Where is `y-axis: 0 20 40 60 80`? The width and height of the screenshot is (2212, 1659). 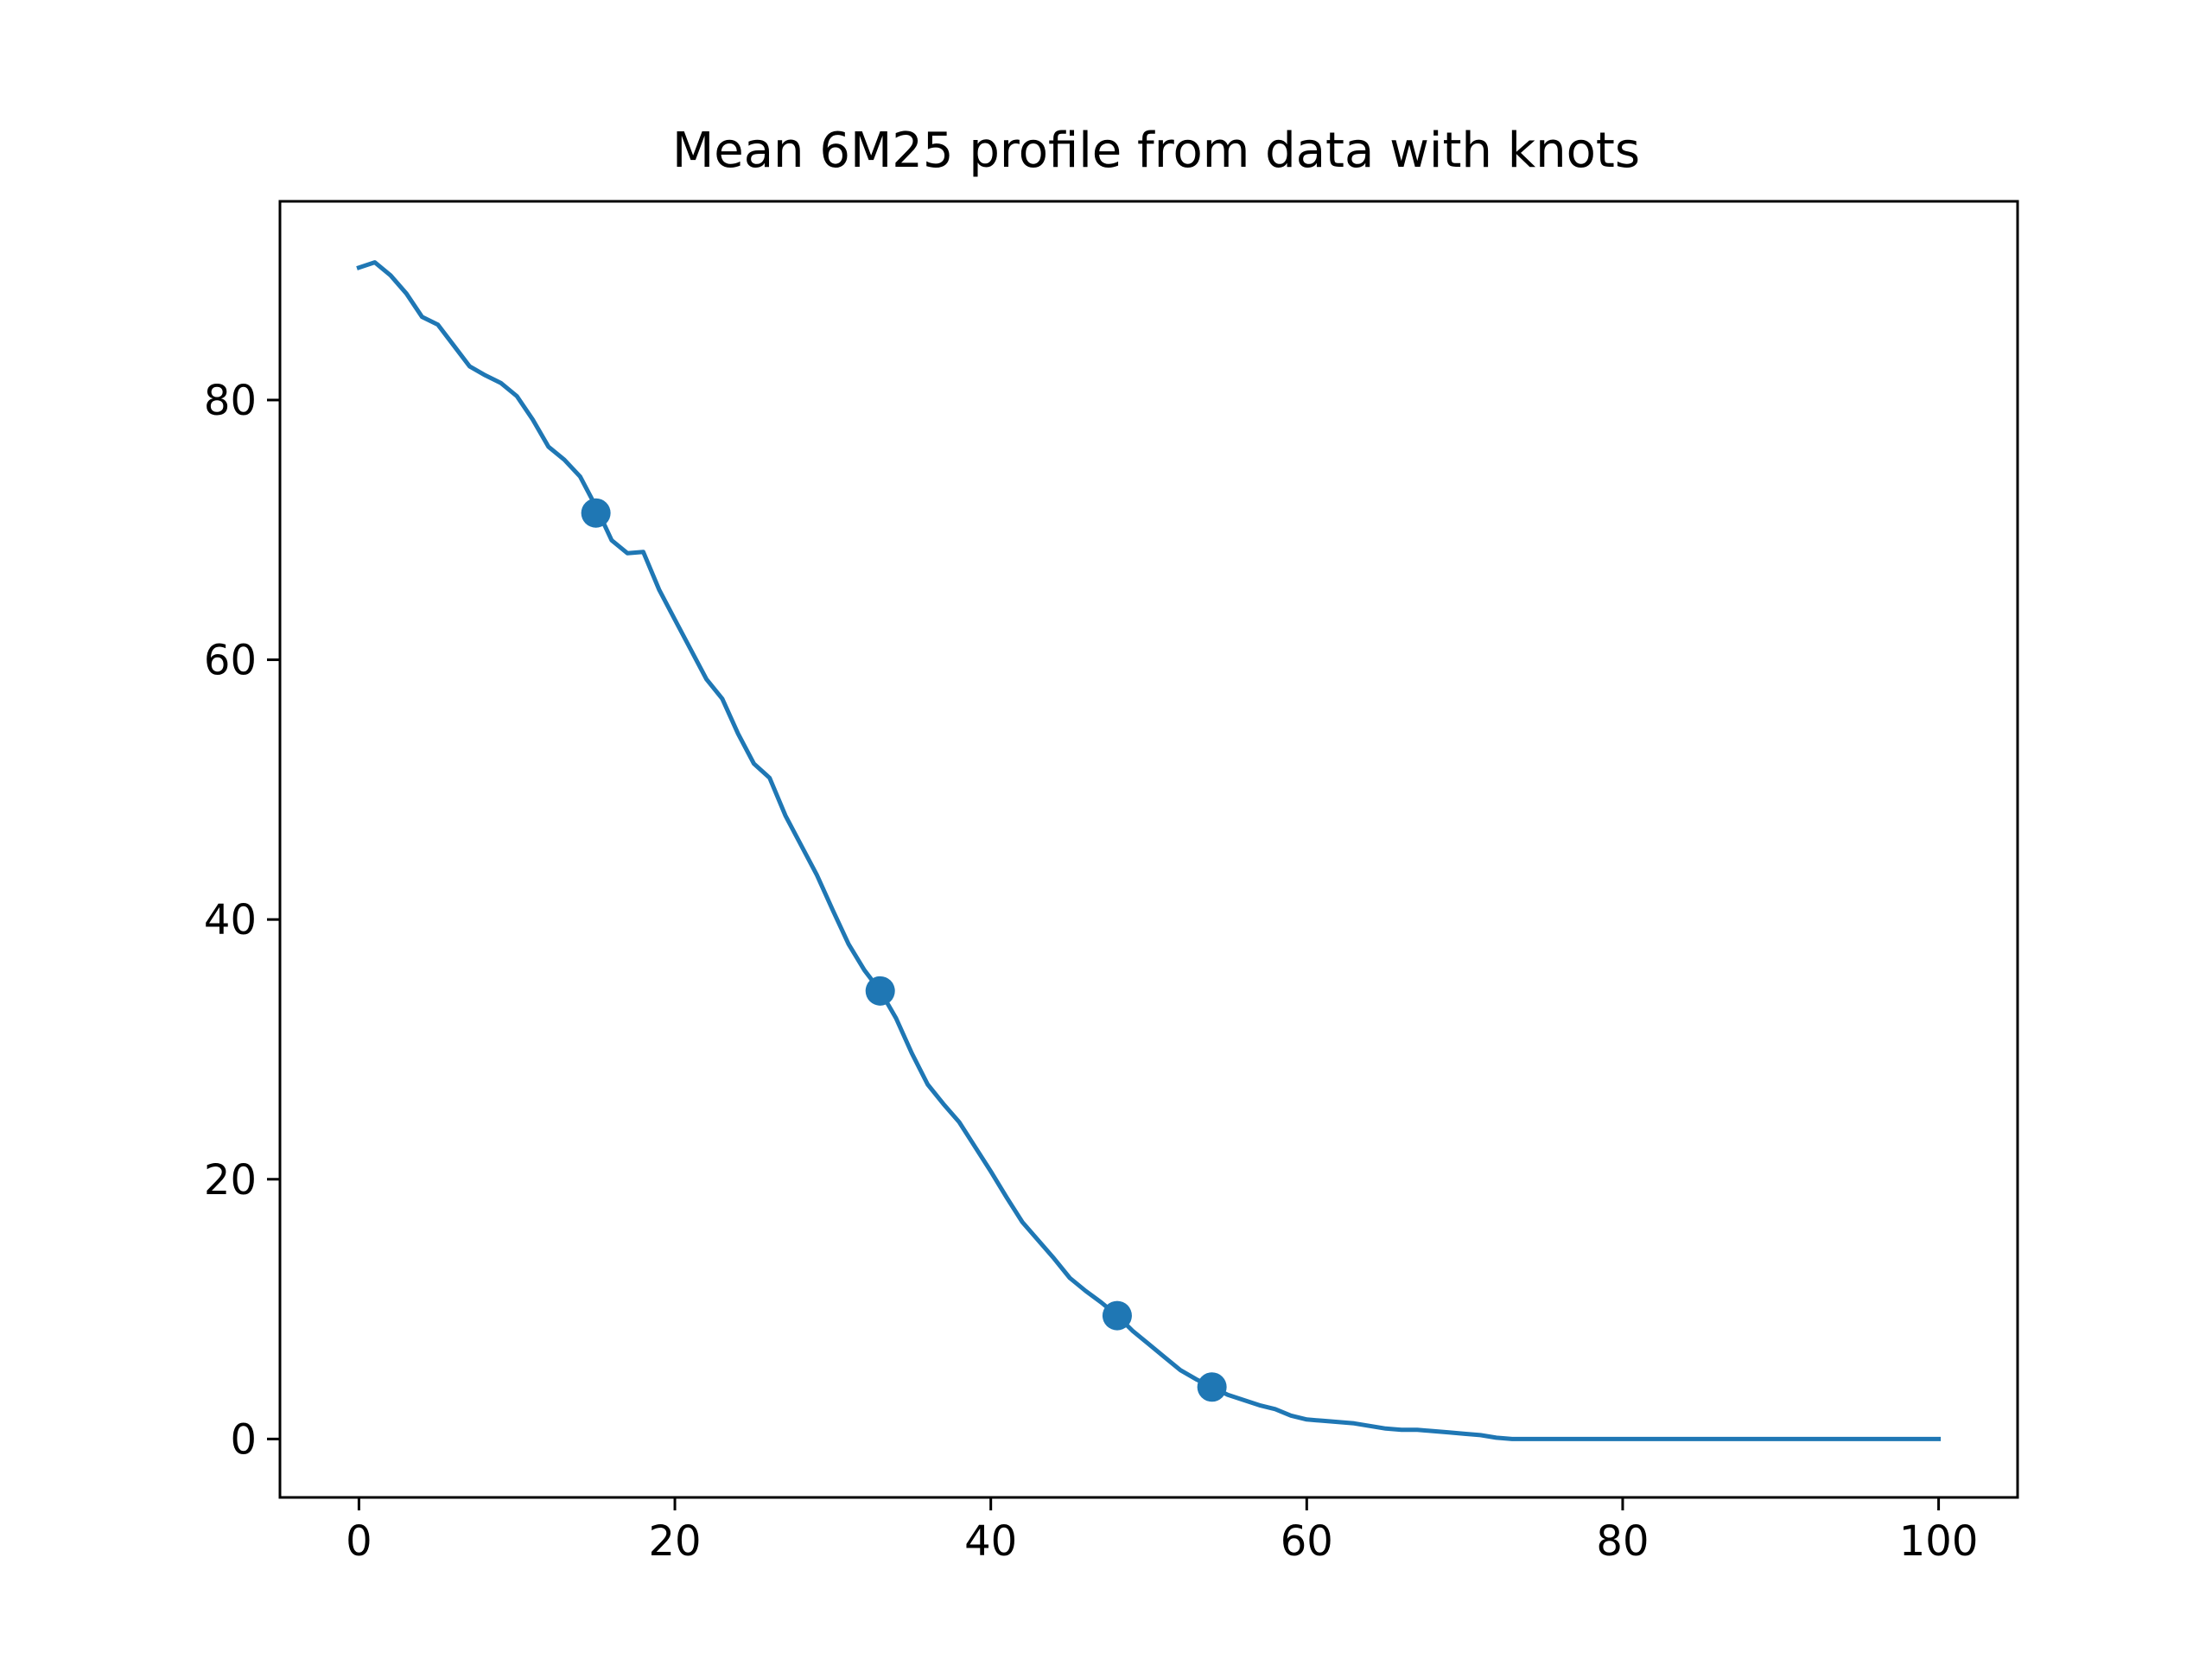 y-axis: 0 20 40 60 80 is located at coordinates (242, 920).